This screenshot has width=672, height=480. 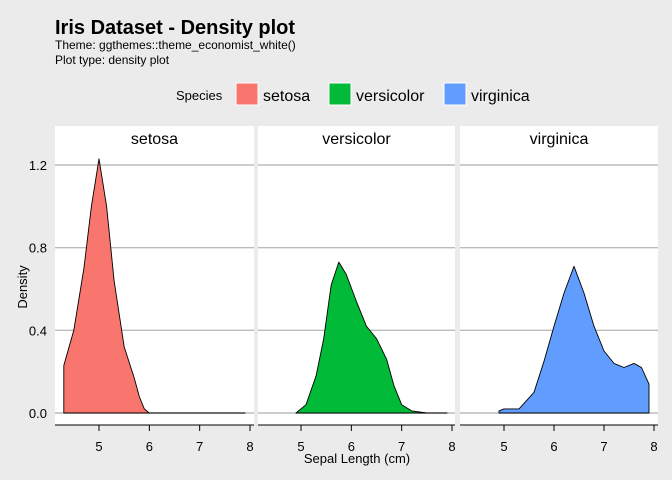 I want to click on y-tick-label-1: 0.4, so click(x=38, y=330).